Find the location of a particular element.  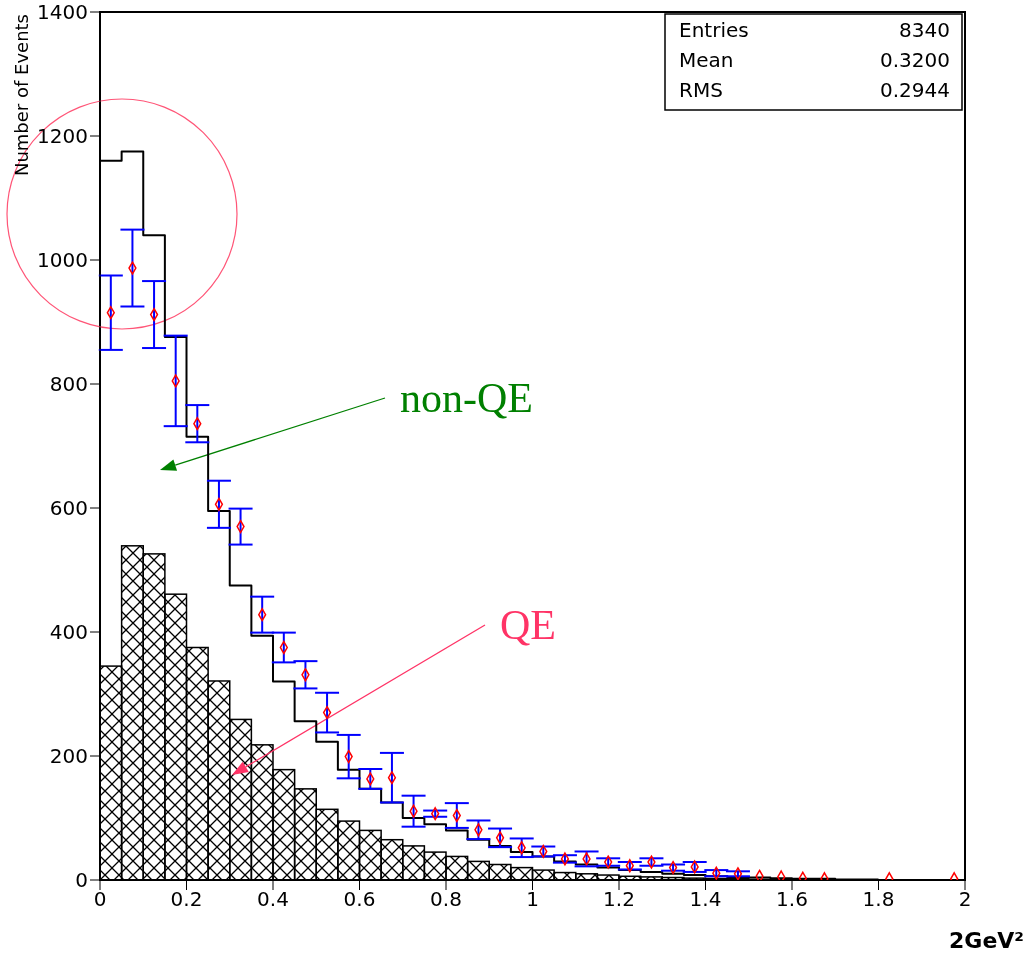

annotation: Entries is located at coordinates (714, 30).